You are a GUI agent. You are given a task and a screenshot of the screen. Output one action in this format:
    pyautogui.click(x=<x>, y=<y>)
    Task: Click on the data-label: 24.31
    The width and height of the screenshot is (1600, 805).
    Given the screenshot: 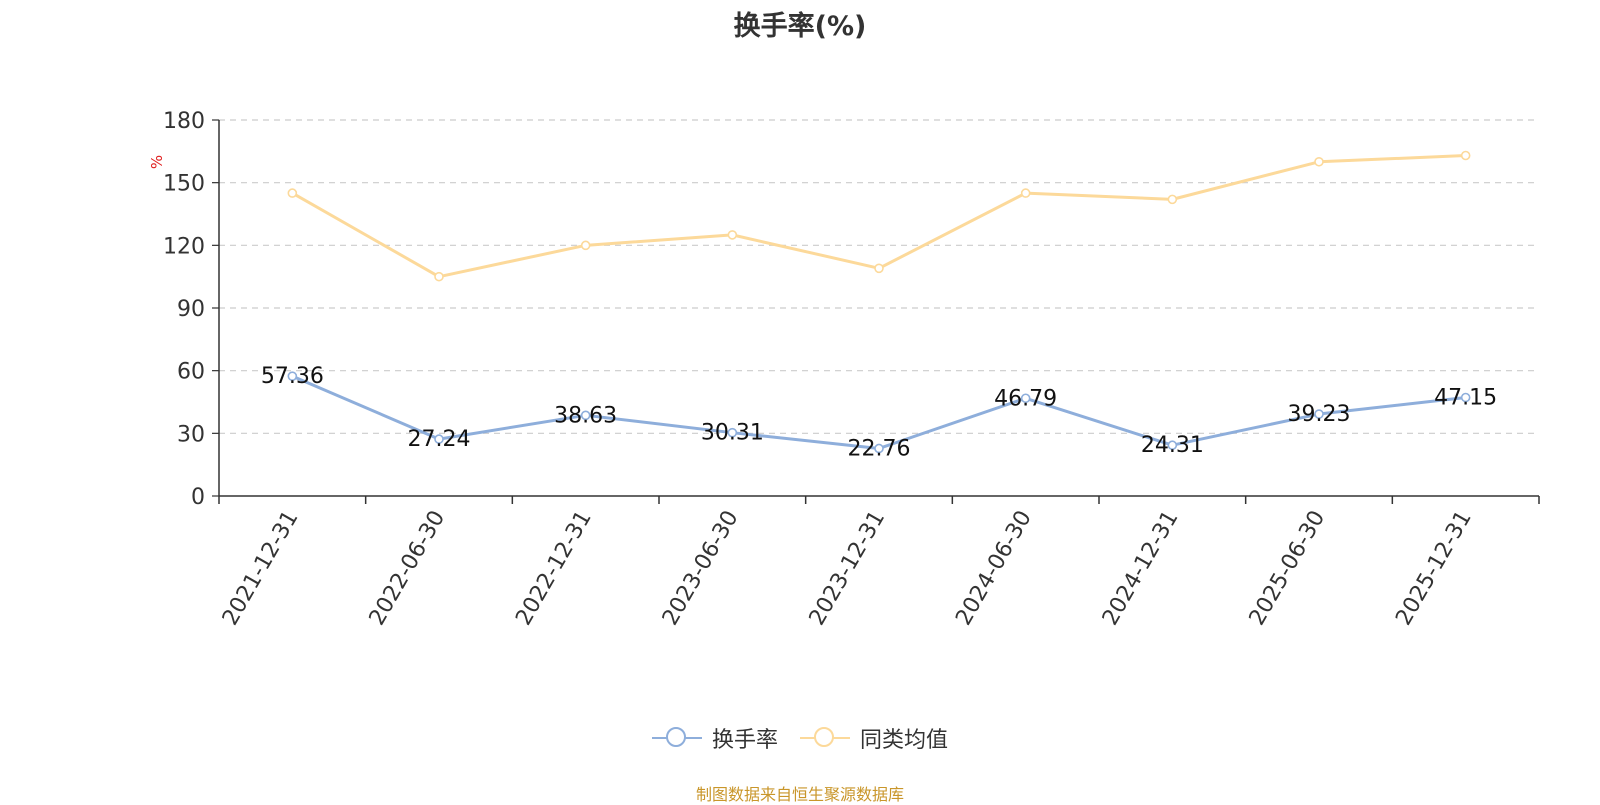 What is the action you would take?
    pyautogui.click(x=1172, y=445)
    